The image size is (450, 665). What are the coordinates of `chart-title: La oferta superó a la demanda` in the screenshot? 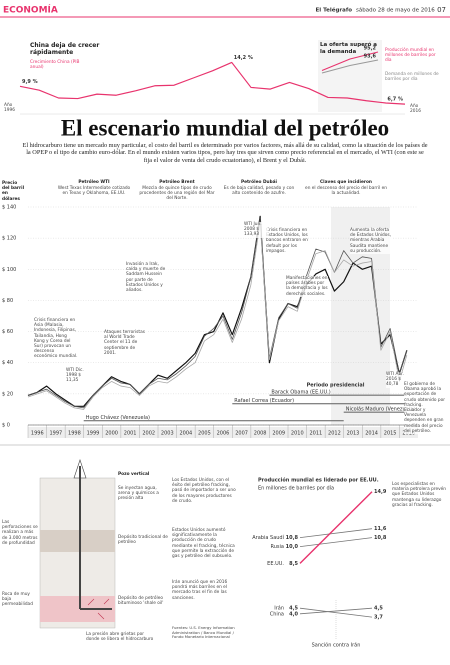 It's located at (348, 48).